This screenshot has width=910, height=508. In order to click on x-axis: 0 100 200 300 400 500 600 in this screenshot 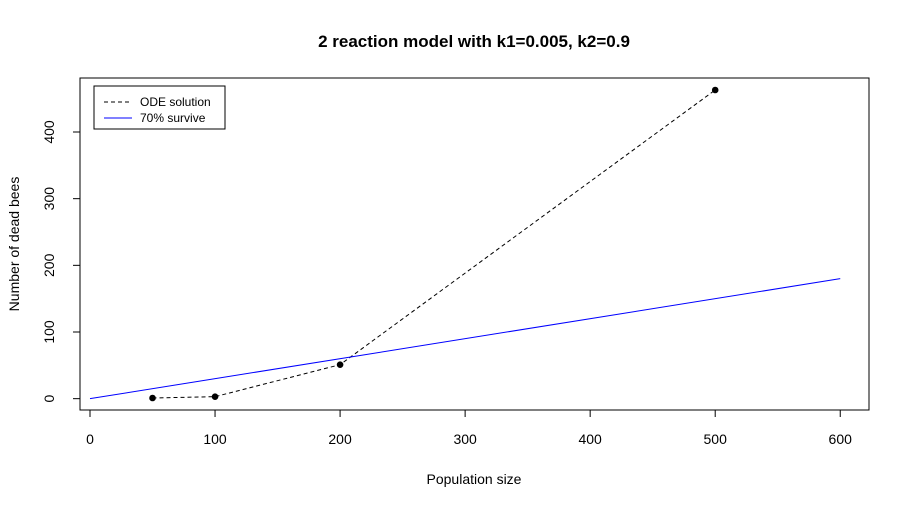, I will do `click(469, 428)`.